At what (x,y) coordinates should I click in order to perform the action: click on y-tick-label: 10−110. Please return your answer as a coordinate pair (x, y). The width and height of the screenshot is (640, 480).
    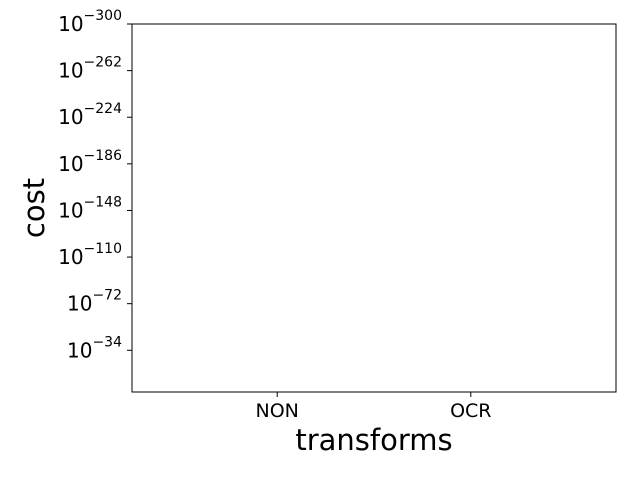
    Looking at the image, I should click on (90, 255).